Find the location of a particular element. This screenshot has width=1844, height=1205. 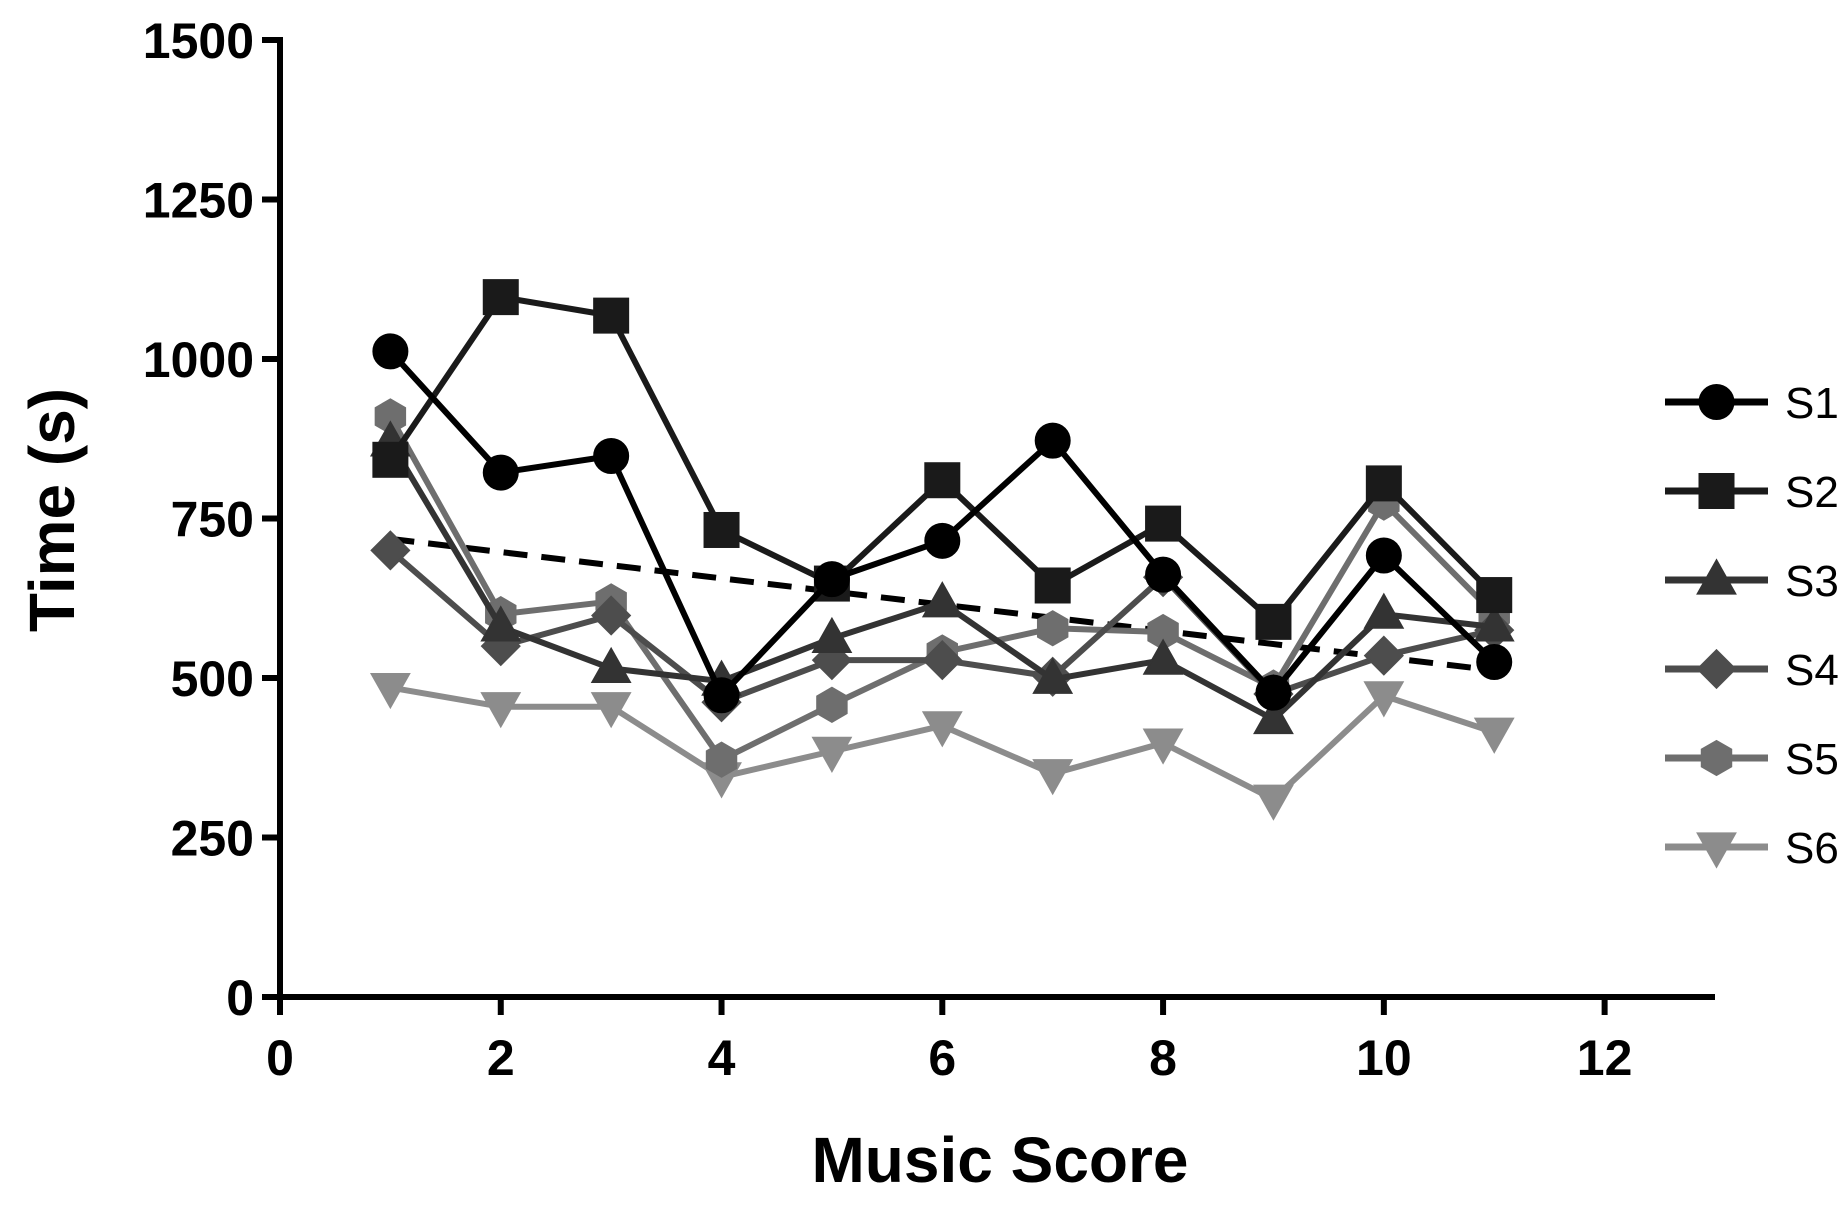

y-axis-title: Time (s) is located at coordinates (52, 510).